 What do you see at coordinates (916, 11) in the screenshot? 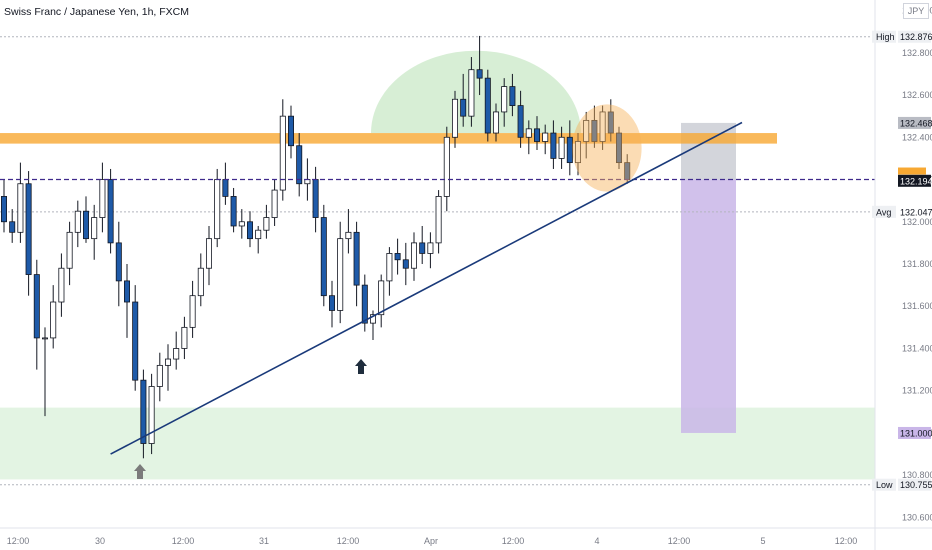
I see `currency-badge: JPY` at bounding box center [916, 11].